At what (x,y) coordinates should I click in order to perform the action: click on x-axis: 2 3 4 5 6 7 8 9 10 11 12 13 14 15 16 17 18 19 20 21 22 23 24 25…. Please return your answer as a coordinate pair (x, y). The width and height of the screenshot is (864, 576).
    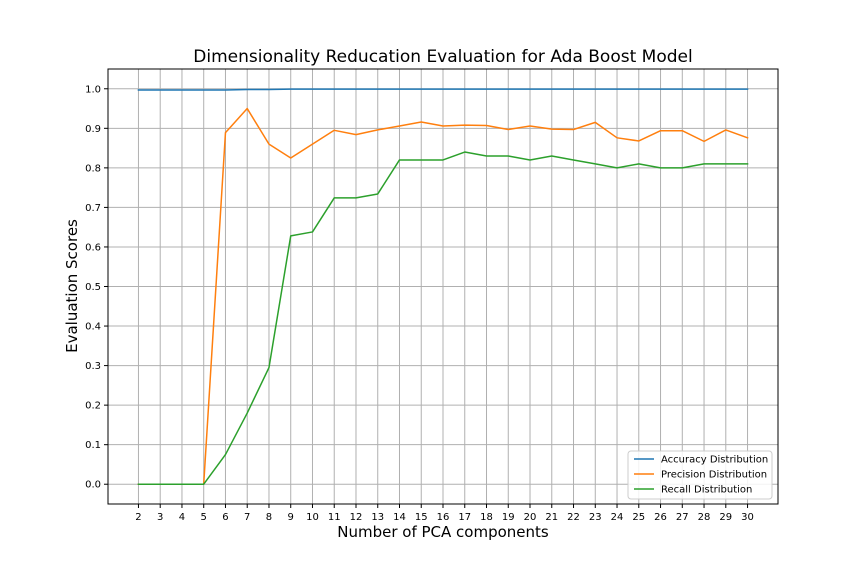
    Looking at the image, I should click on (444, 513).